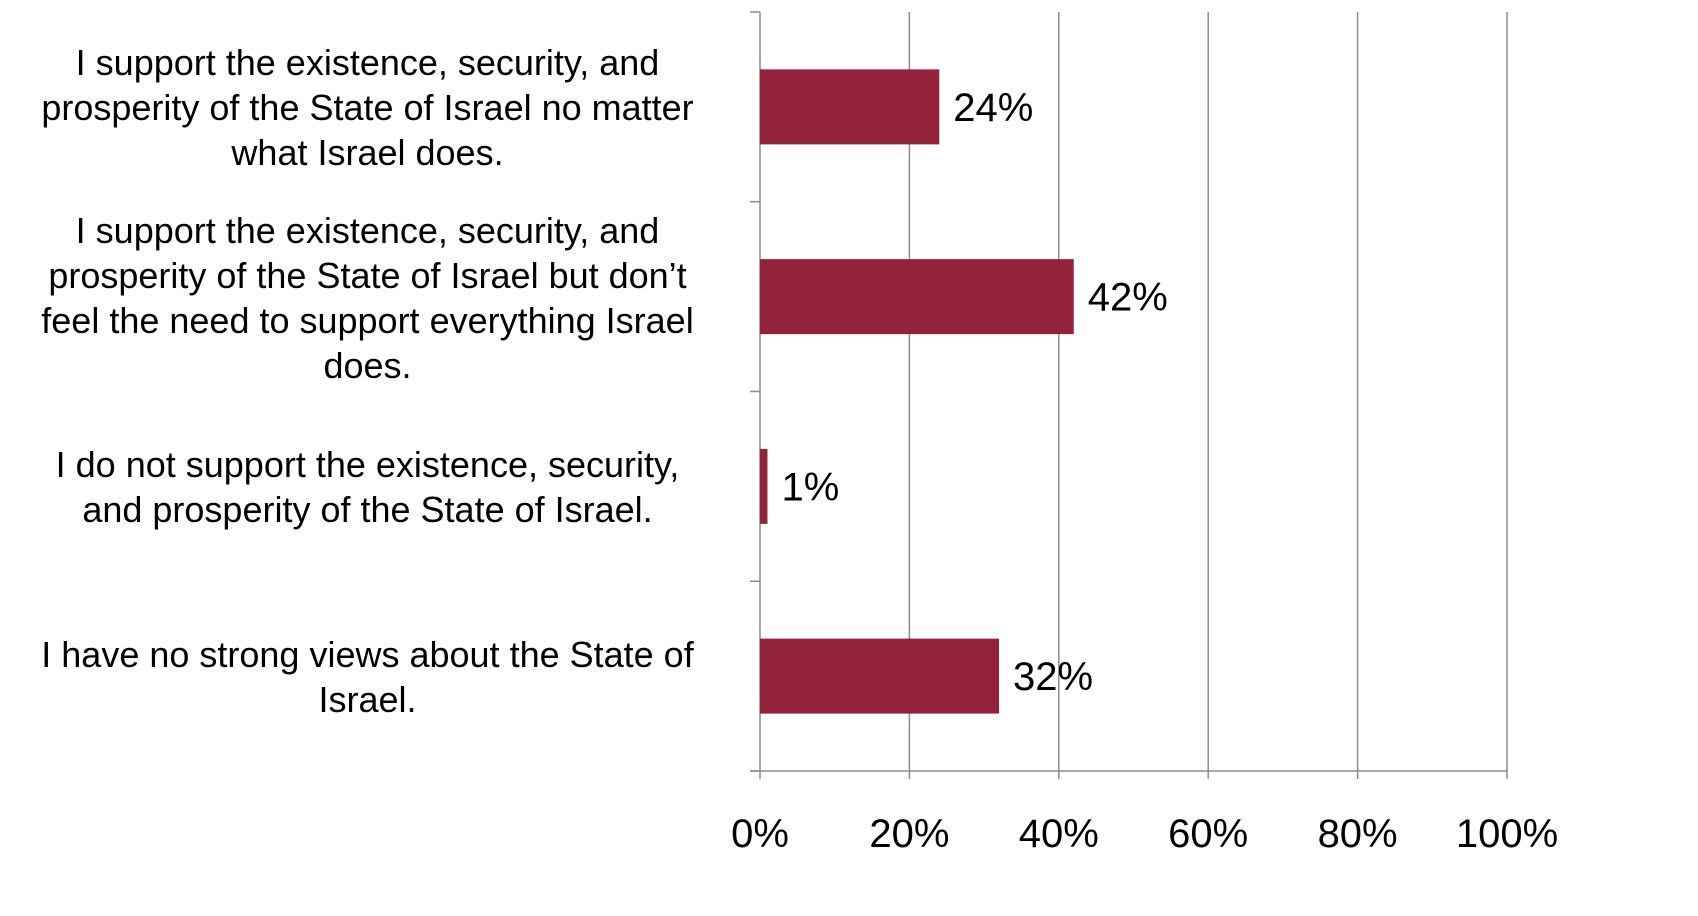 The height and width of the screenshot is (916, 1698). I want to click on tick-labels: 0% 20% 40% 60% 80% 100%, so click(1144, 834).